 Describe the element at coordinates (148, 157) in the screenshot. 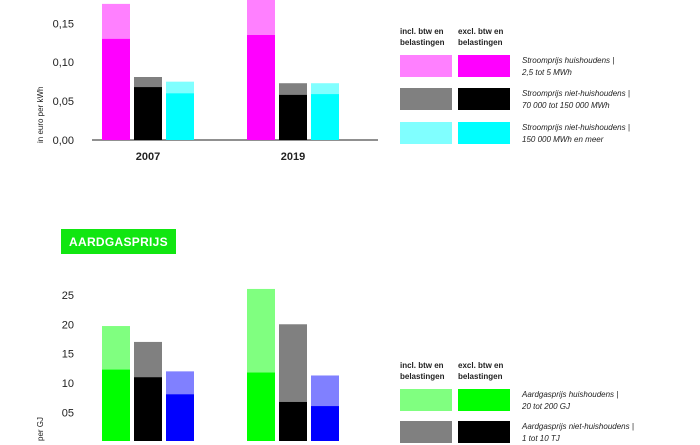

I see `x-tick-label: 2007` at that location.